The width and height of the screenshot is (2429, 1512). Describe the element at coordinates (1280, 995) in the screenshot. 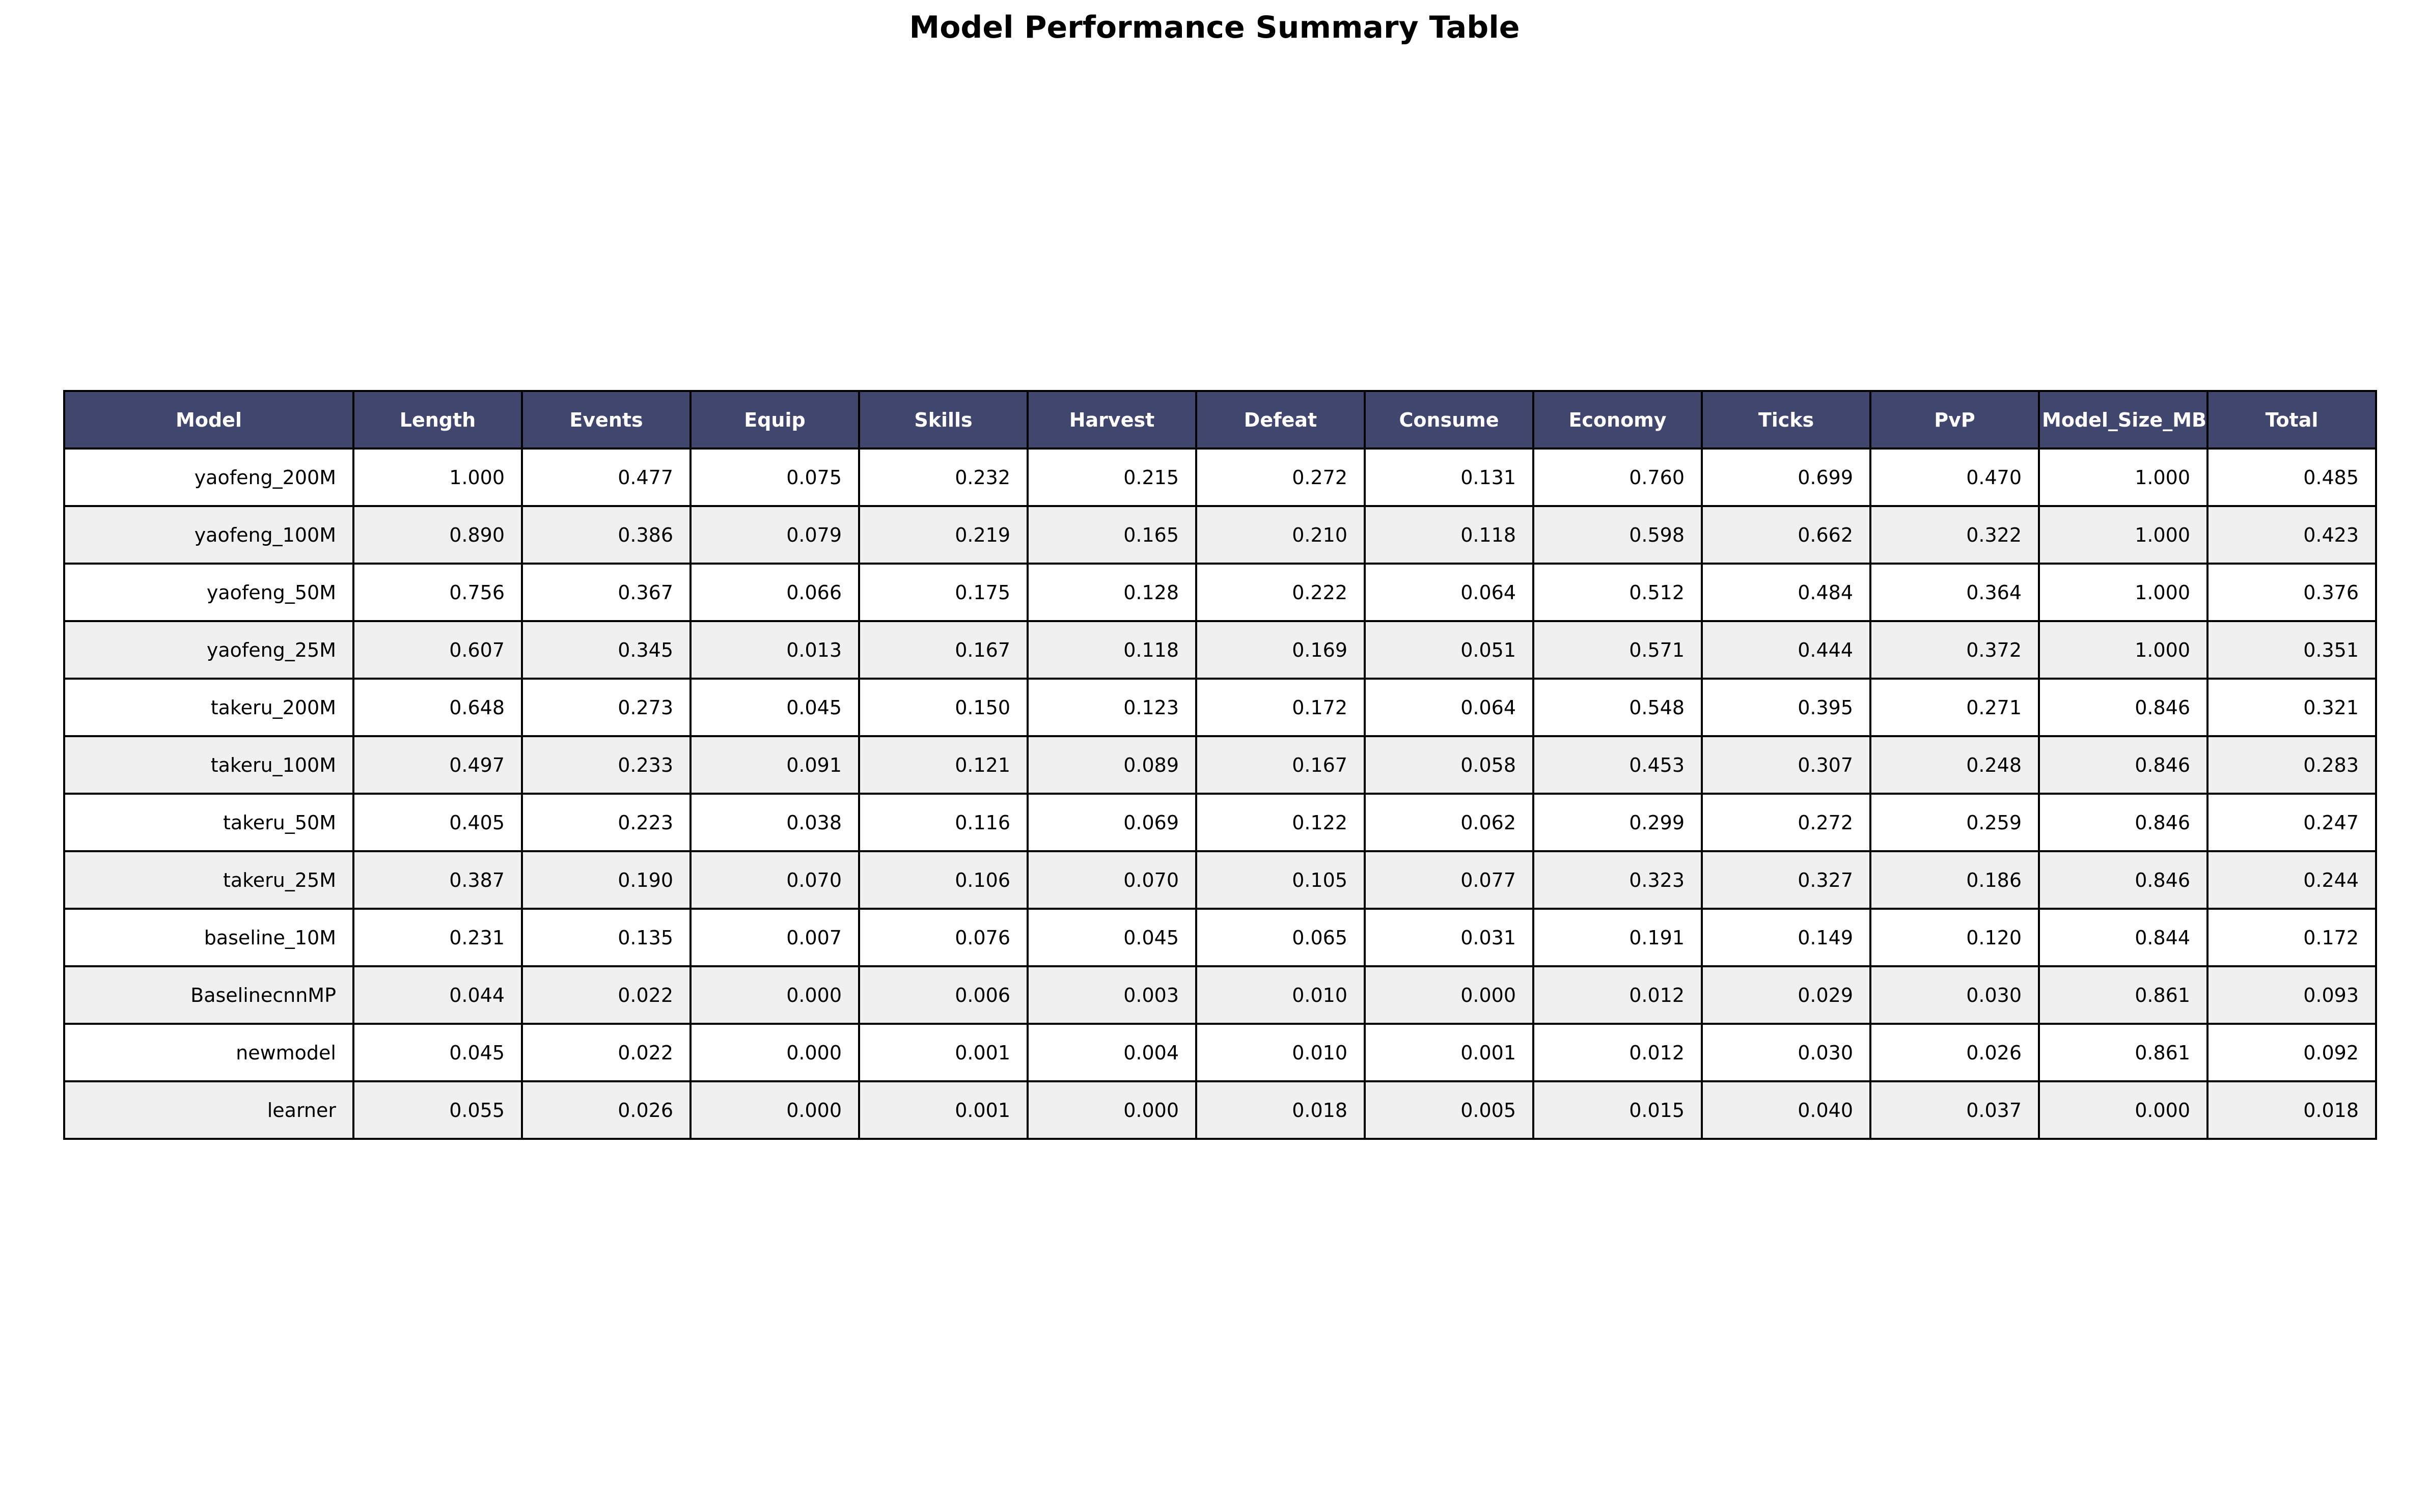

I see `table-cell: 0.010` at that location.